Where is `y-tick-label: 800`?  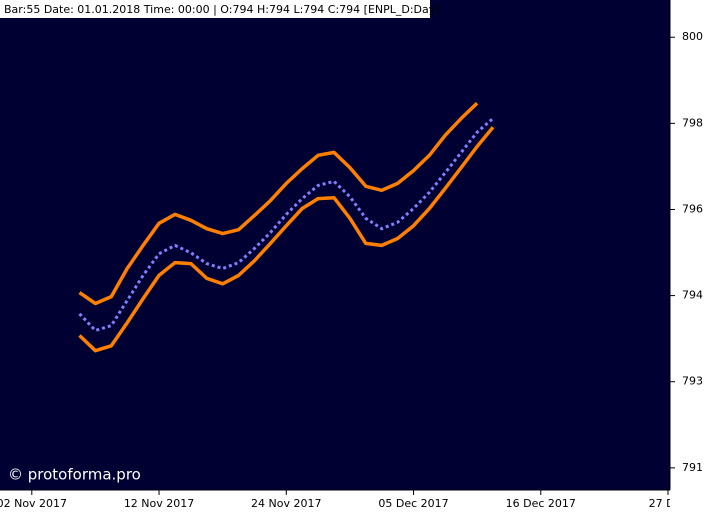
y-tick-label: 800 is located at coordinates (692, 36).